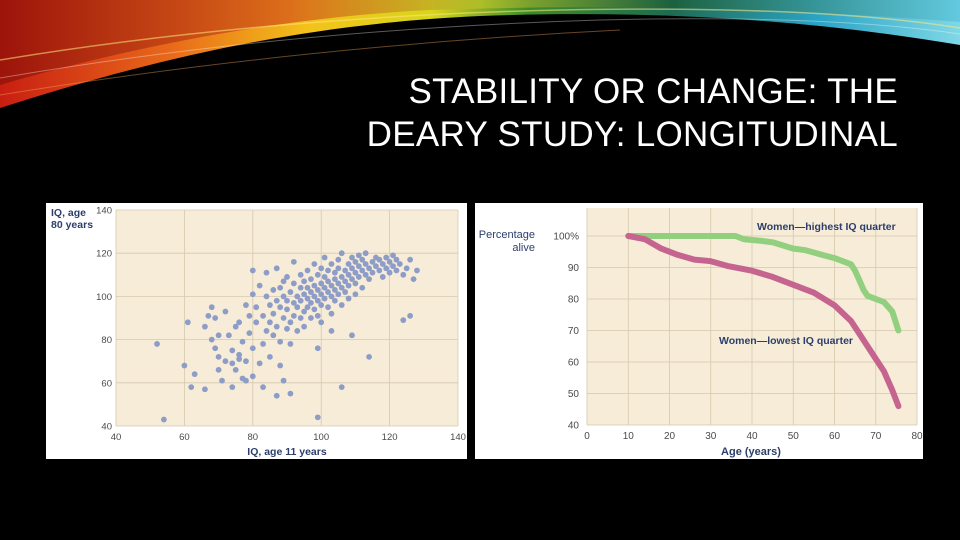  I want to click on scatter-x-tick-label: 80, so click(253, 437).